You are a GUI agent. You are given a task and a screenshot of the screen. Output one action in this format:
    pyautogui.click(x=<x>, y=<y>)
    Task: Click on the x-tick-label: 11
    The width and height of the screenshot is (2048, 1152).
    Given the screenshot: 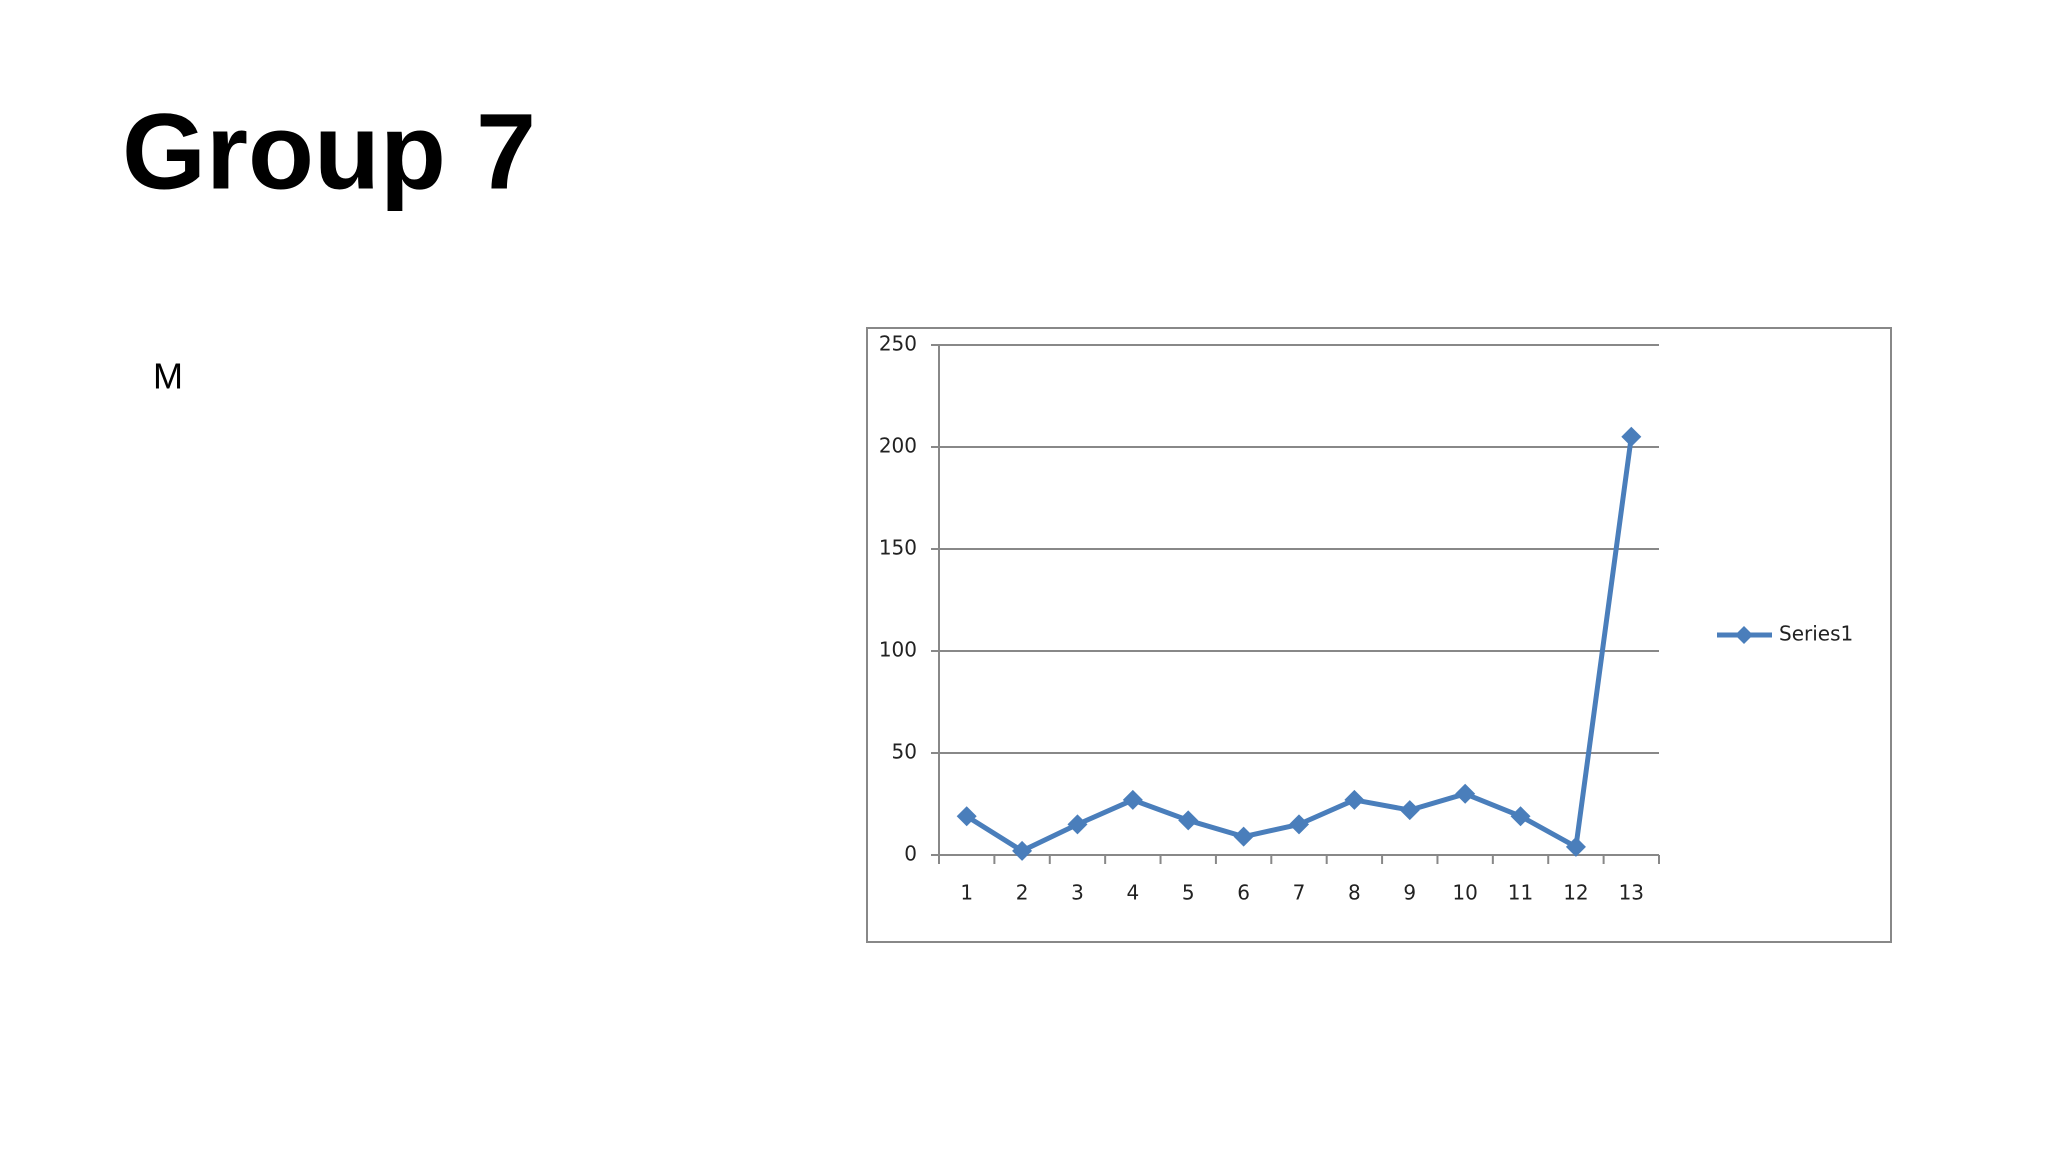 What is the action you would take?
    pyautogui.click(x=1520, y=893)
    